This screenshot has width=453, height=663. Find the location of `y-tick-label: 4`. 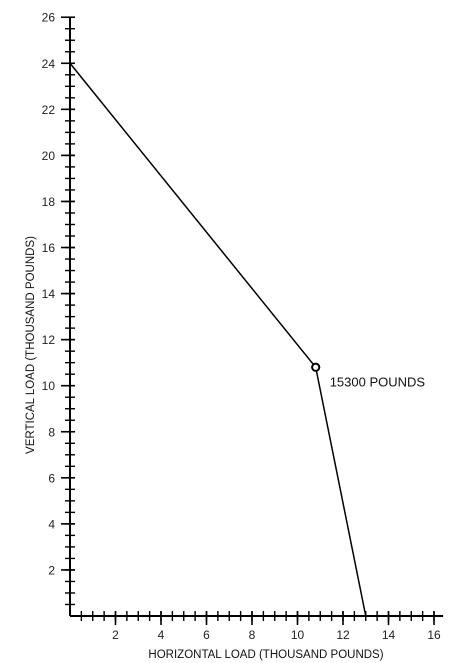

y-tick-label: 4 is located at coordinates (51, 524).